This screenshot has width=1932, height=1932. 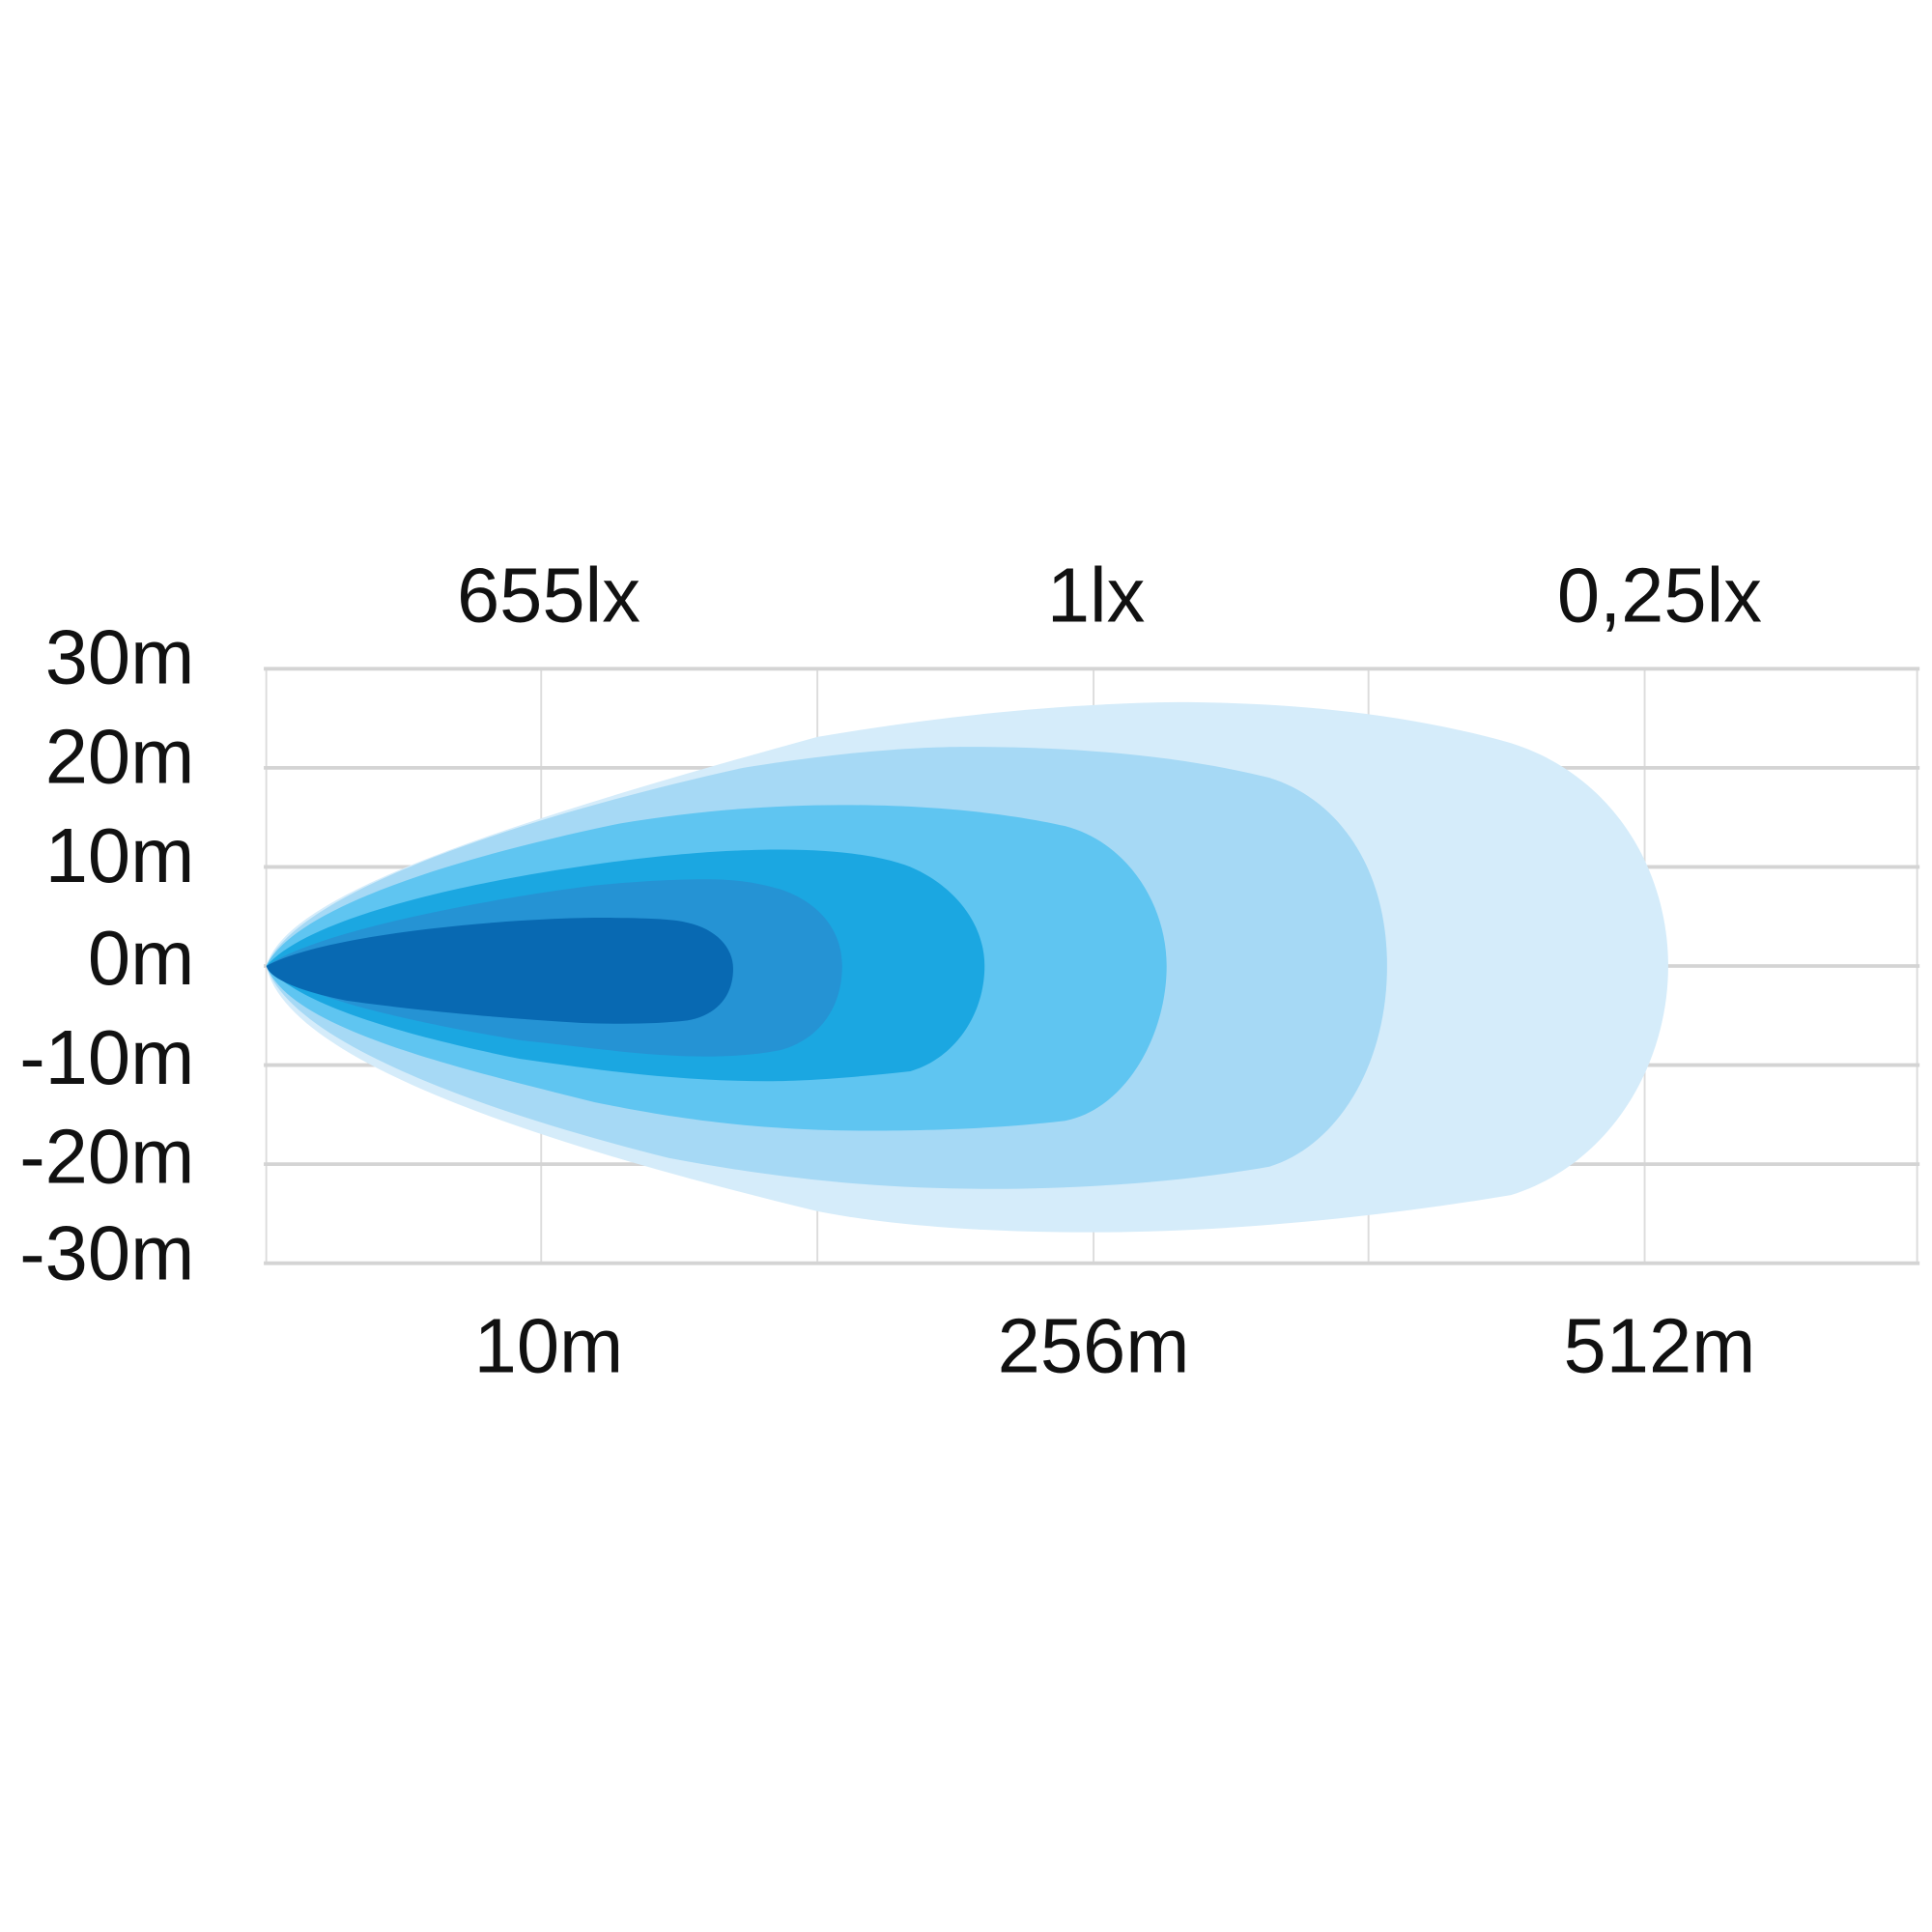 What do you see at coordinates (120, 855) in the screenshot?
I see `y-tick-label: 10m` at bounding box center [120, 855].